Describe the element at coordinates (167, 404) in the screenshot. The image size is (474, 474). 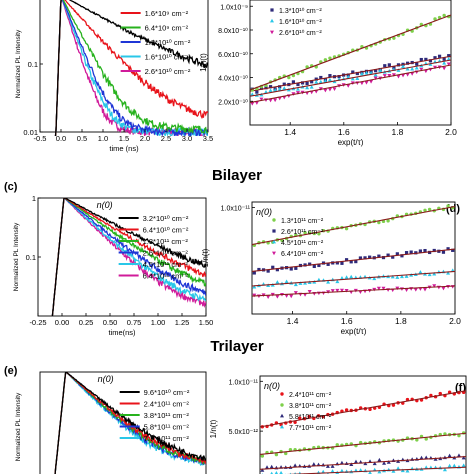
I see `legend-label-e-1: 2.4*10¹¹ cm⁻²` at that location.